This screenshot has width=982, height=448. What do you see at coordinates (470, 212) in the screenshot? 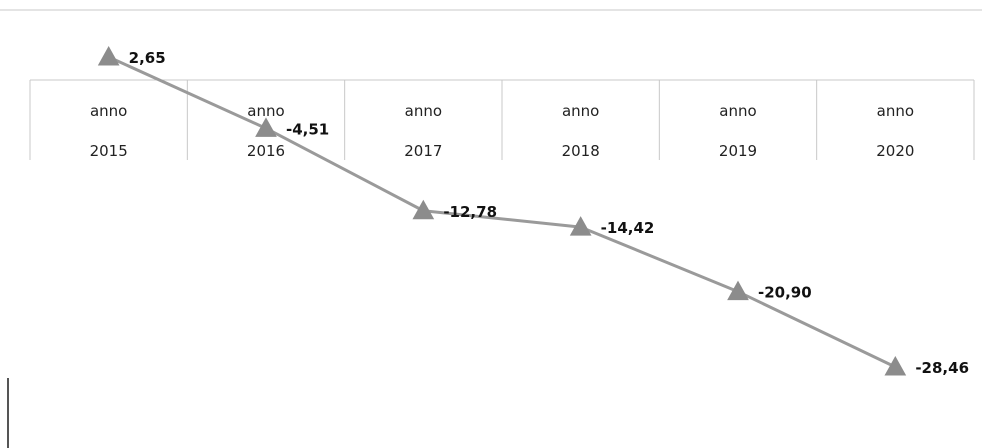
I see `data-label: -12,78` at bounding box center [470, 212].